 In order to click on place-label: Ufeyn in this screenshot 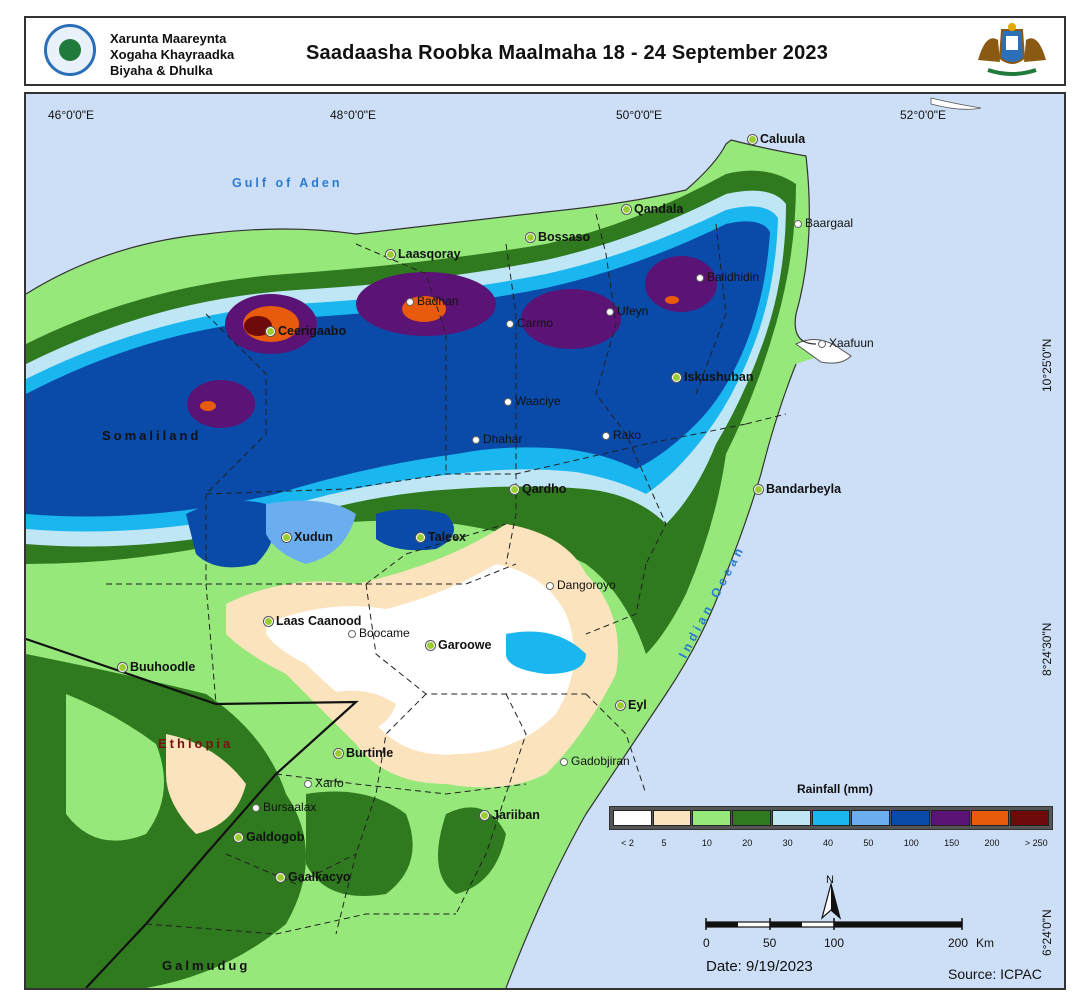, I will do `click(627, 311)`.